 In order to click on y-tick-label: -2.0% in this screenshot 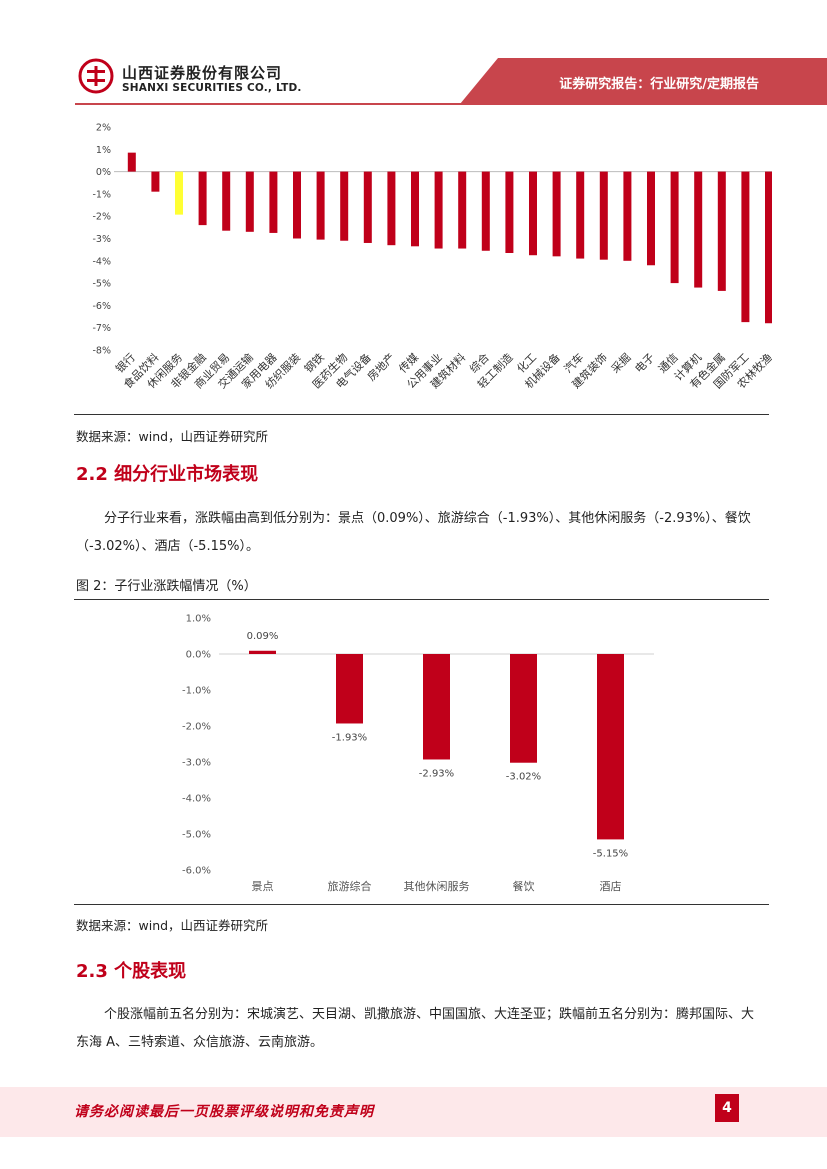, I will do `click(196, 727)`.